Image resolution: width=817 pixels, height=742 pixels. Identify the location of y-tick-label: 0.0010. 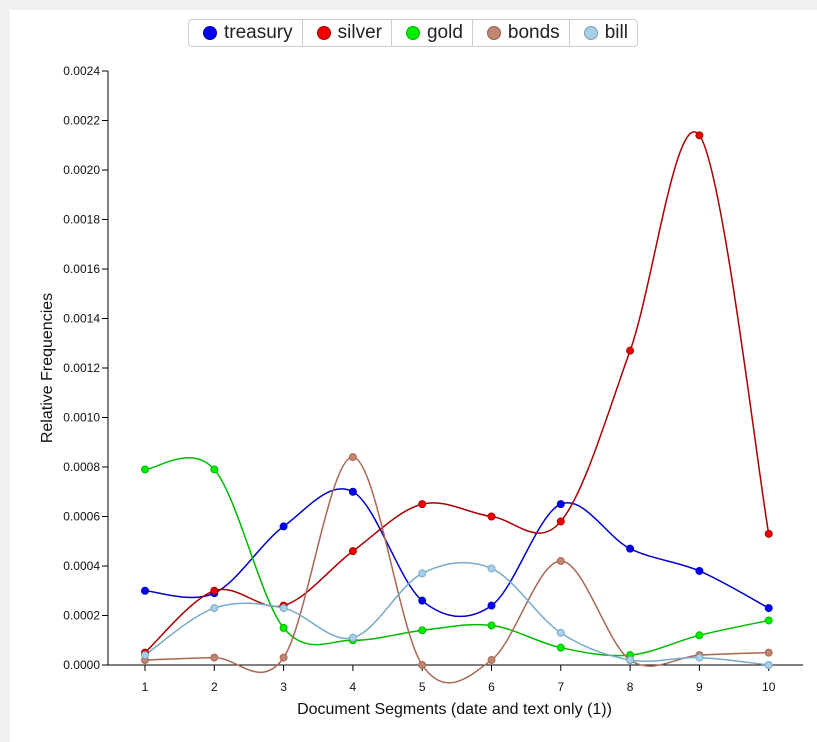
(81, 418).